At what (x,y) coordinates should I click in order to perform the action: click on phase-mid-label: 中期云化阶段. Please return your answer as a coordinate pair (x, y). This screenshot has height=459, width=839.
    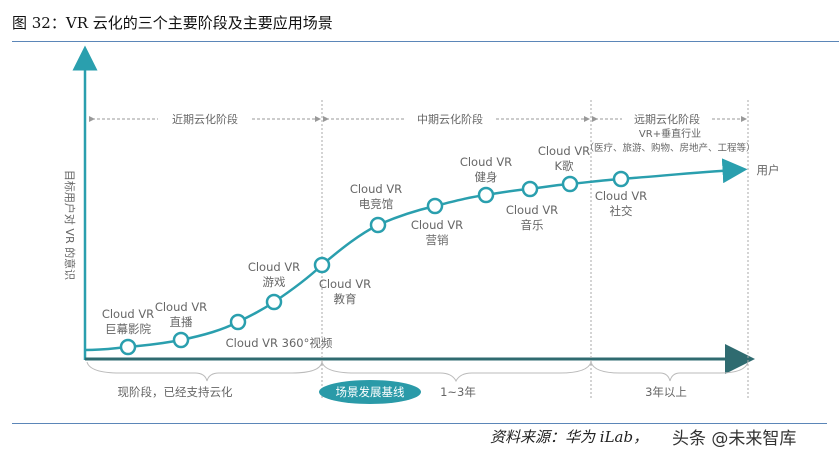
    Looking at the image, I should click on (450, 119).